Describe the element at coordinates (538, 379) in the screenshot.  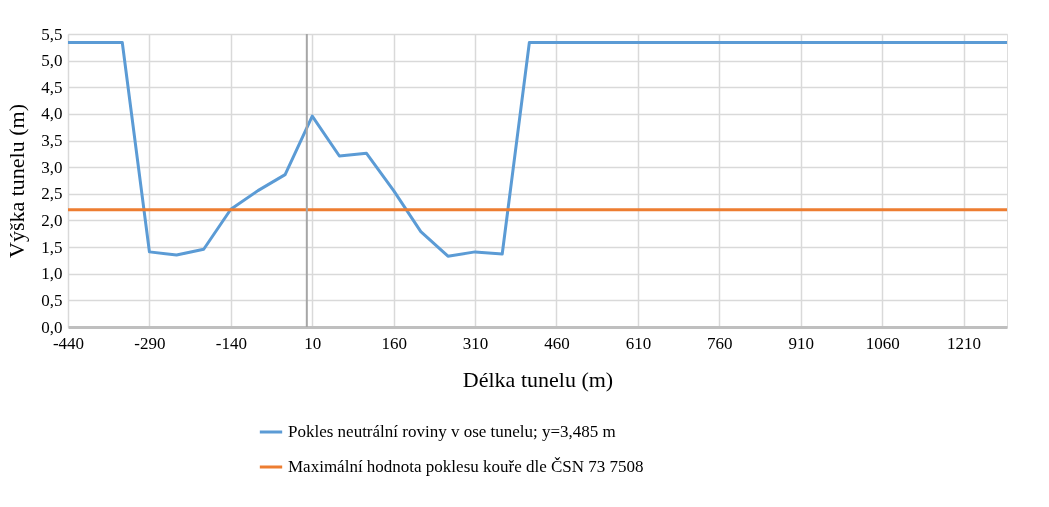
I see `x-axis-title: Délka tunelu (m)` at that location.